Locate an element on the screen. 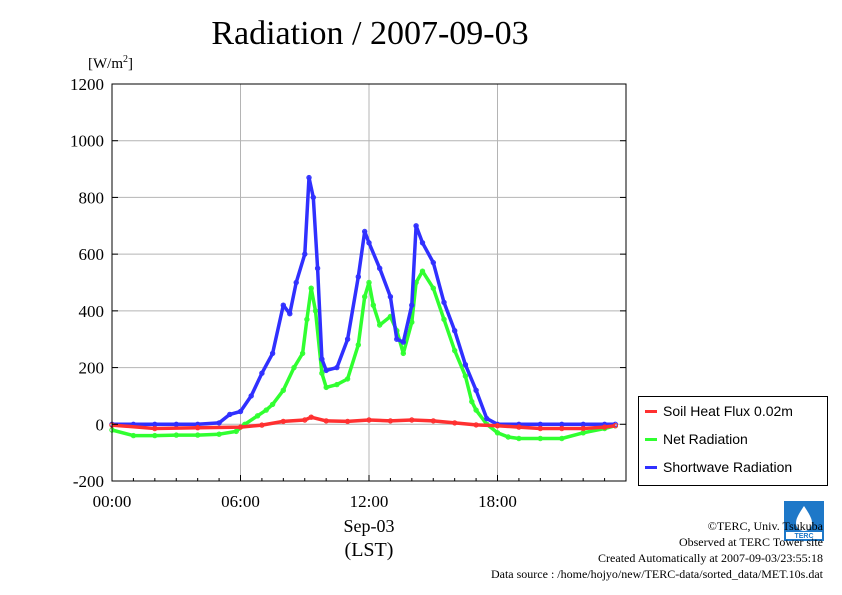 This screenshot has width=842, height=595. y-tick-label: 400 is located at coordinates (92, 311).